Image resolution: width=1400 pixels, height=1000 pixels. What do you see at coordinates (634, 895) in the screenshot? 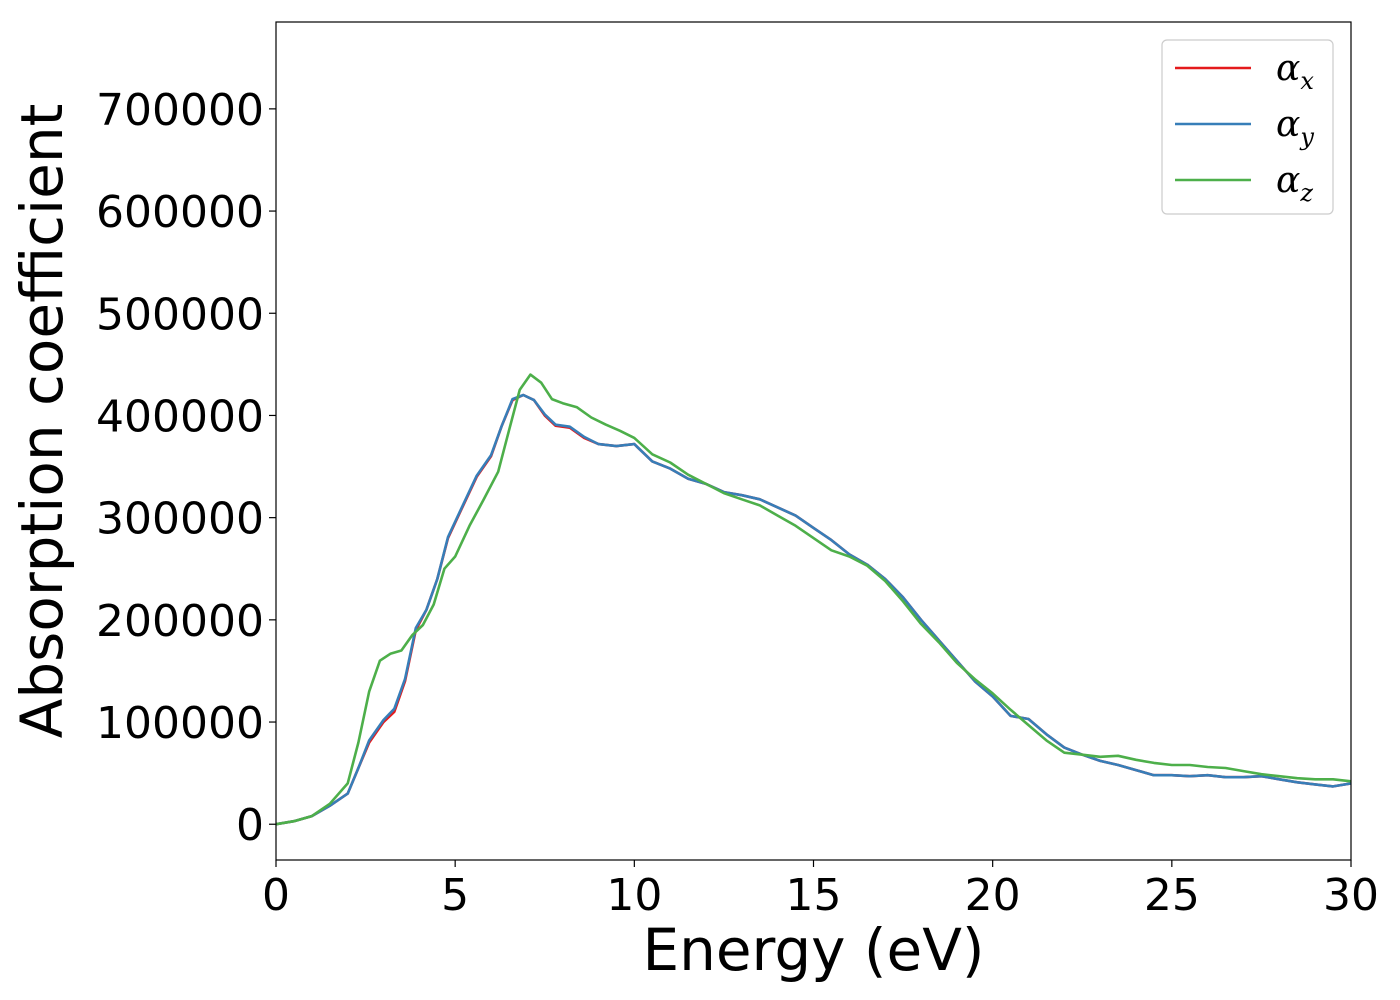
I see `x-tick-label: 10` at bounding box center [634, 895].